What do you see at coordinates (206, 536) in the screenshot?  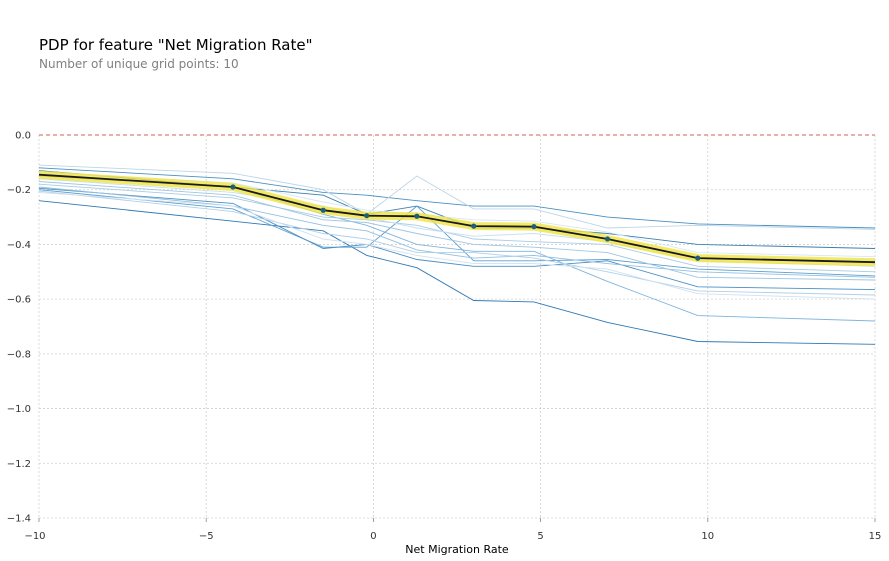 I see `x-tick-label: −5` at bounding box center [206, 536].